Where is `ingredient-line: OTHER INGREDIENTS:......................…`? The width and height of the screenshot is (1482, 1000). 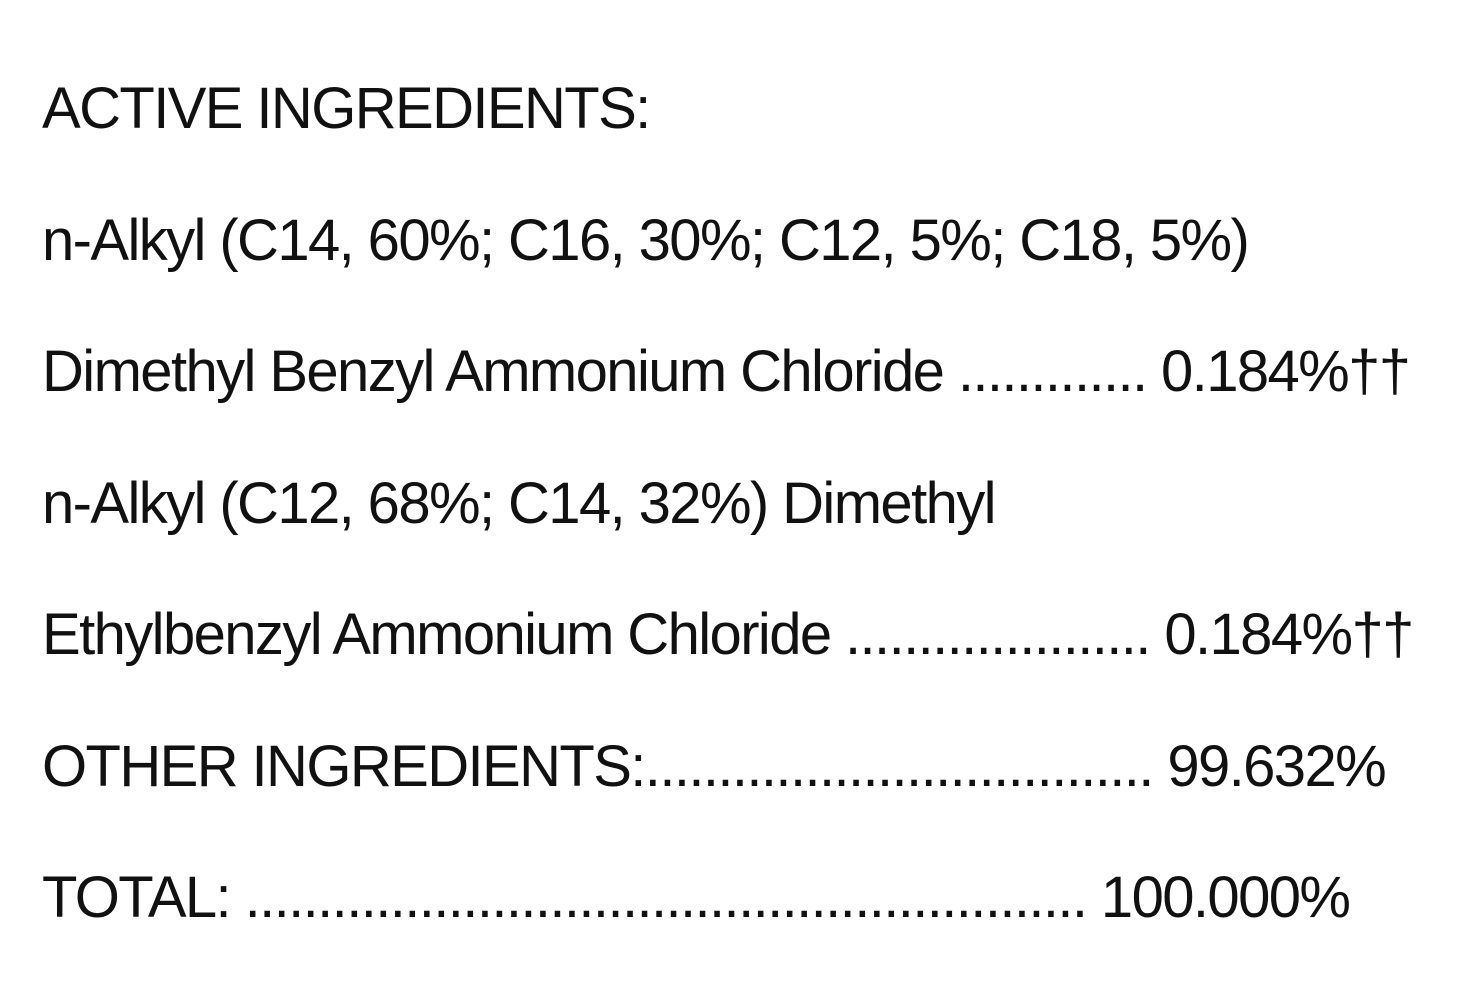 ingredient-line: OTHER INGREDIENTS:......................… is located at coordinates (714, 766).